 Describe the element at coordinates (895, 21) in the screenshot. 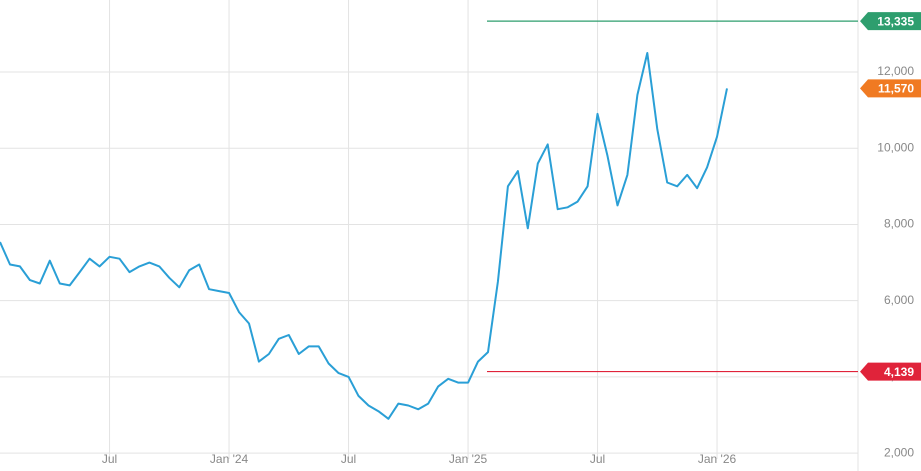

I see `badge-label: 13,335` at that location.